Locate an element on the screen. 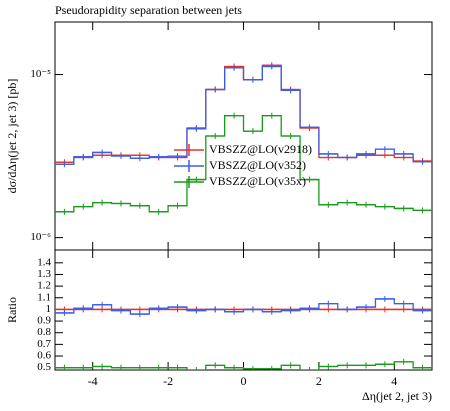 The height and width of the screenshot is (411, 450). y-tick-label: 1.3 is located at coordinates (44, 274).